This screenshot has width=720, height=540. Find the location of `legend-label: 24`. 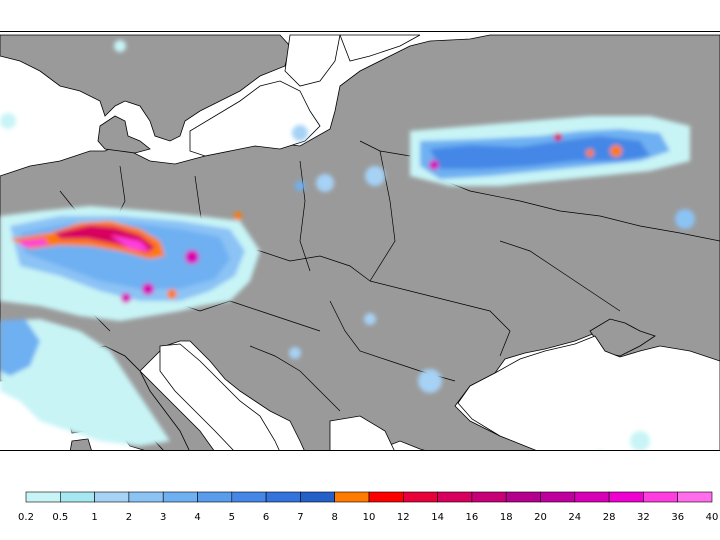

legend-label: 24 is located at coordinates (574, 517).